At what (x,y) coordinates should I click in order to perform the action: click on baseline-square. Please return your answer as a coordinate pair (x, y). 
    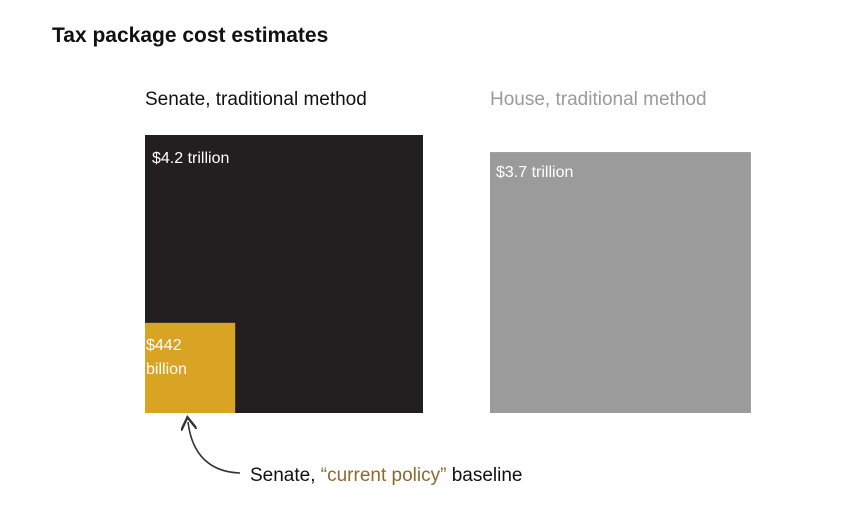
    Looking at the image, I should click on (190, 367).